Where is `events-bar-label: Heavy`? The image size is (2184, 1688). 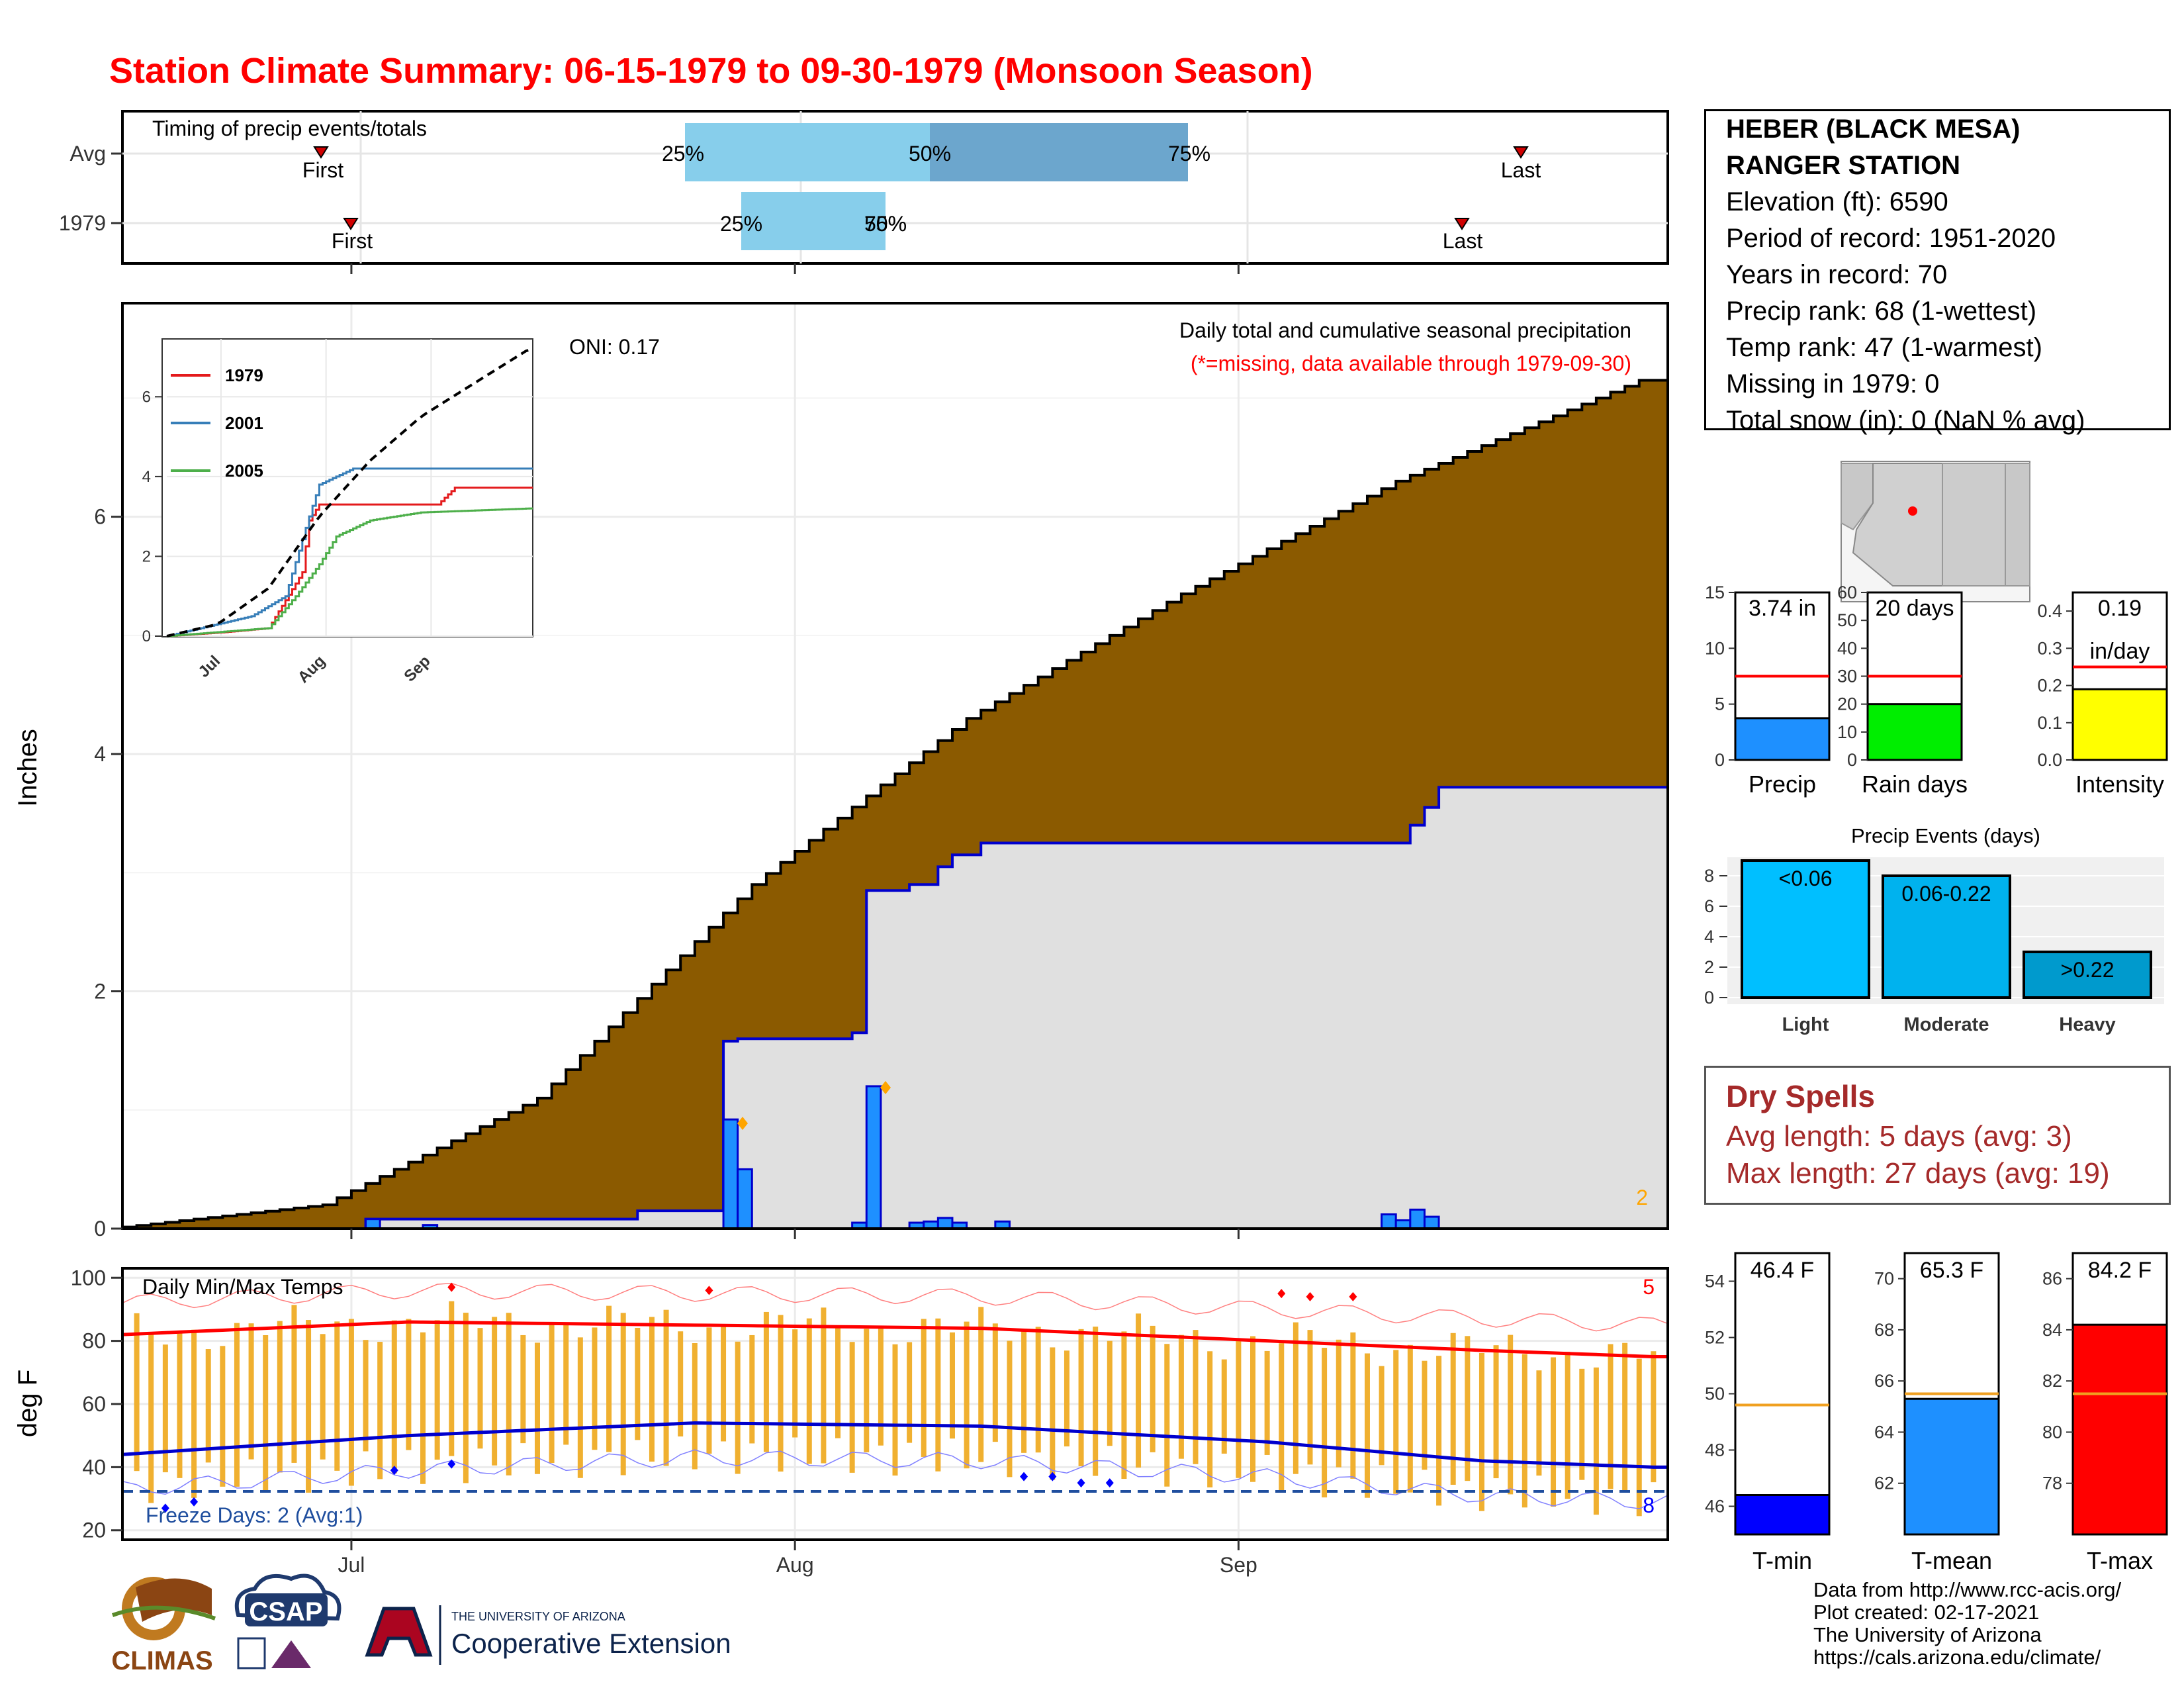 events-bar-label: Heavy is located at coordinates (2087, 1024).